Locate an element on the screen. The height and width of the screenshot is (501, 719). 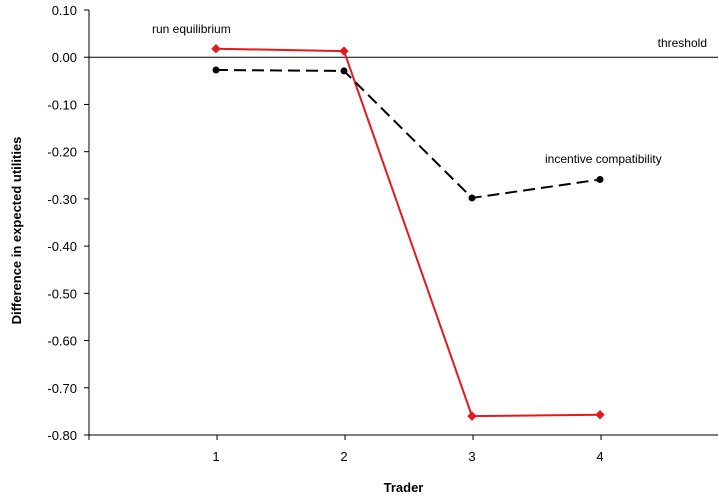
y-tick-label: -0.20 is located at coordinates (62, 152).